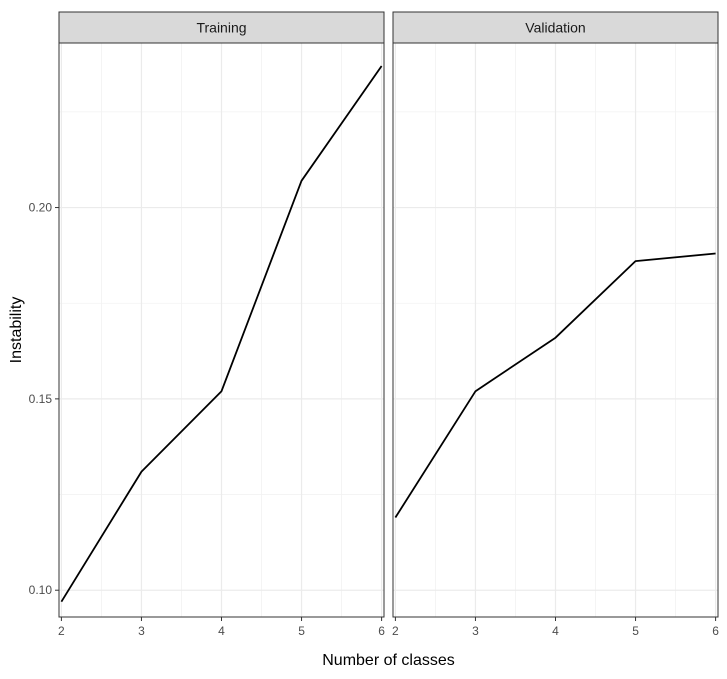 Image resolution: width=727 pixels, height=679 pixels. What do you see at coordinates (16, 330) in the screenshot?
I see `y-axis-title: Instability` at bounding box center [16, 330].